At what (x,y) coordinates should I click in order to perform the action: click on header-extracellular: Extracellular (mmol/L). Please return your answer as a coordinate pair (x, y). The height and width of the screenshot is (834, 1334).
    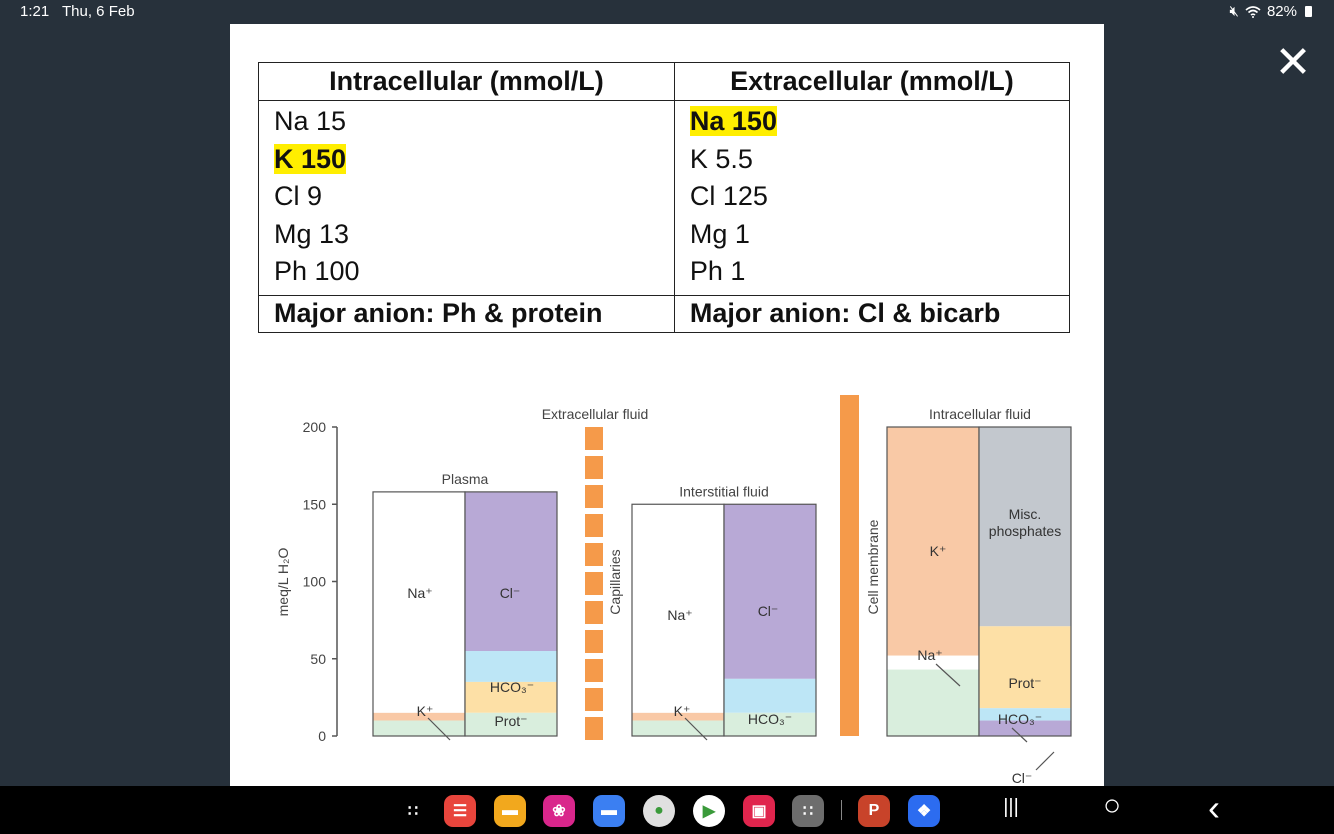
    Looking at the image, I should click on (872, 81).